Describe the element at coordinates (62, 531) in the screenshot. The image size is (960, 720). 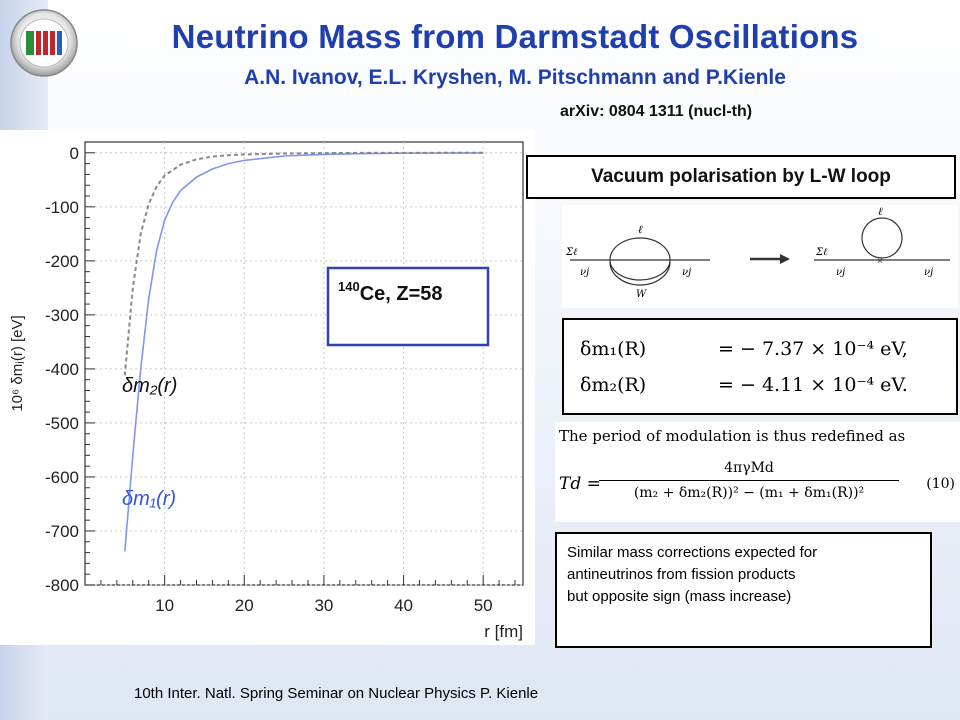
I see `y-tick-label: -700` at that location.